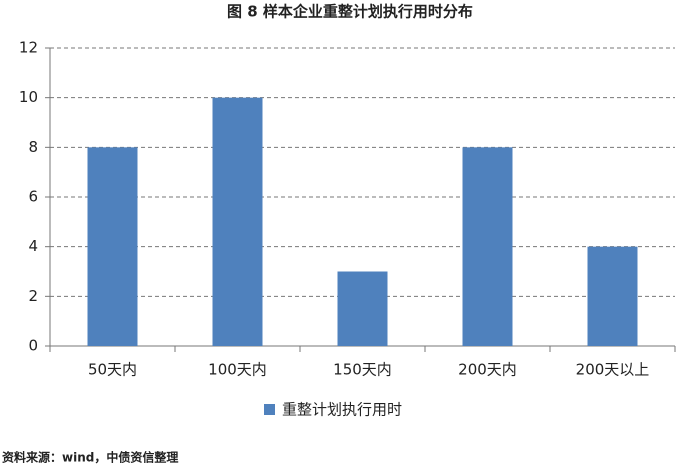 This screenshot has width=700, height=468. I want to click on y-tick-label: 2, so click(33, 296).